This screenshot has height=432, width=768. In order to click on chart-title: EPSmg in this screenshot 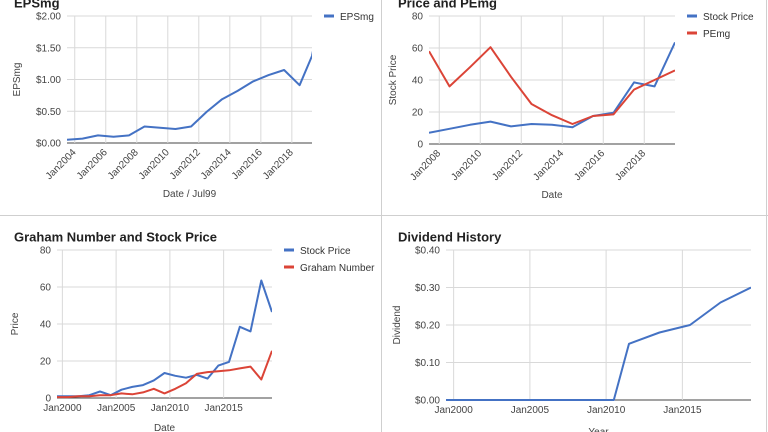, I will do `click(37, 5)`.